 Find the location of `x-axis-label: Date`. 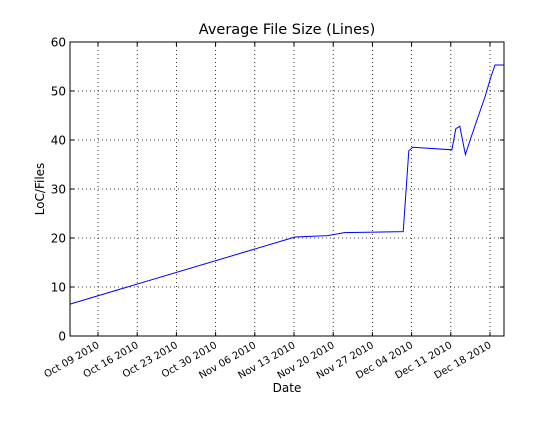

x-axis-label: Date is located at coordinates (287, 388).